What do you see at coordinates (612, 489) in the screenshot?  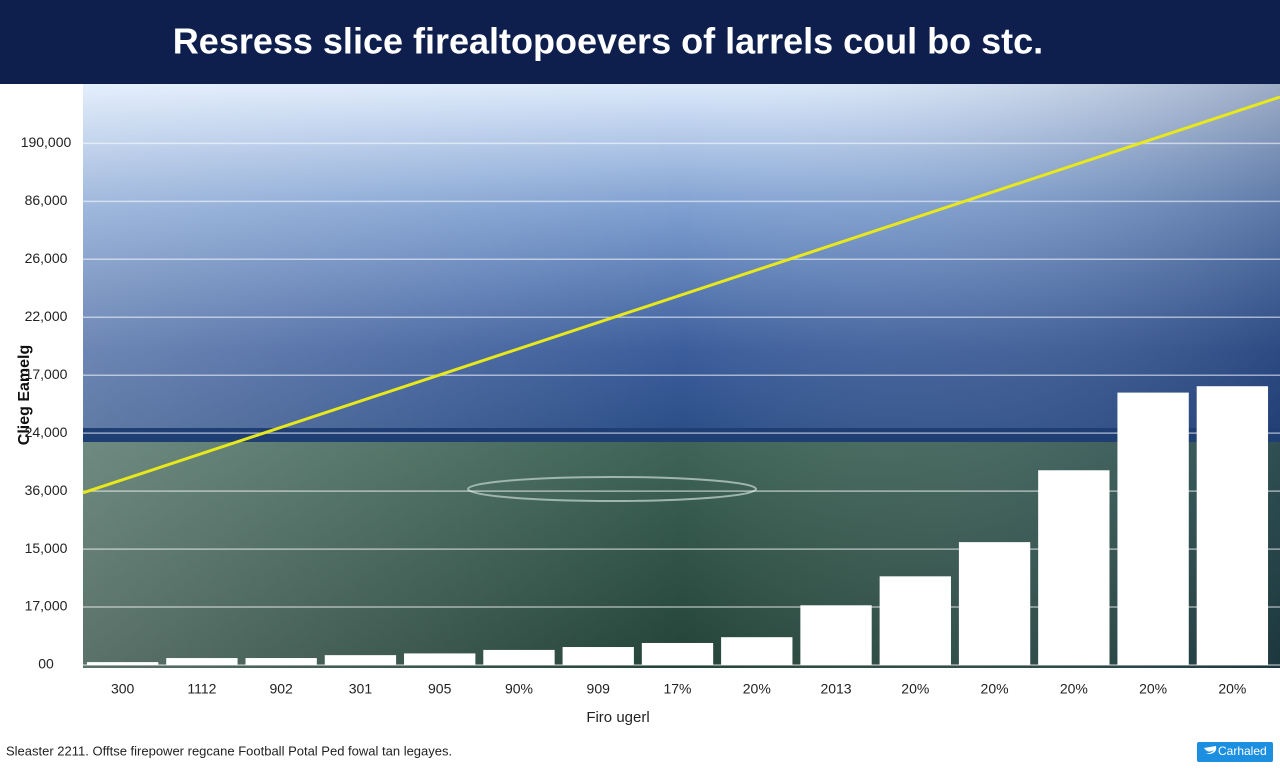 I see `center-circle` at bounding box center [612, 489].